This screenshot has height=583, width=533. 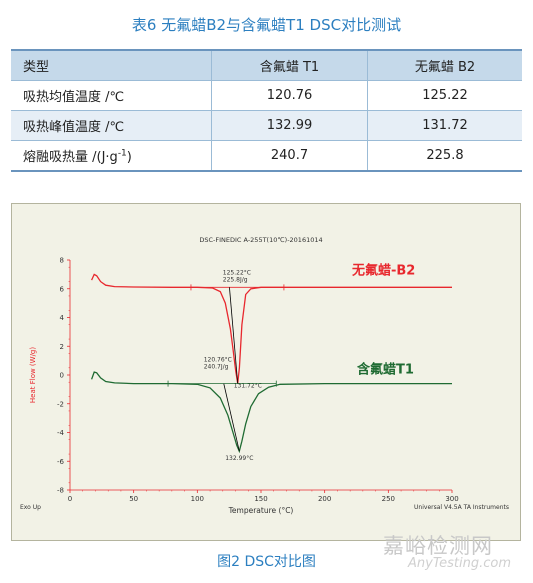 I want to click on y-tick-label: 2, so click(x=62, y=347).